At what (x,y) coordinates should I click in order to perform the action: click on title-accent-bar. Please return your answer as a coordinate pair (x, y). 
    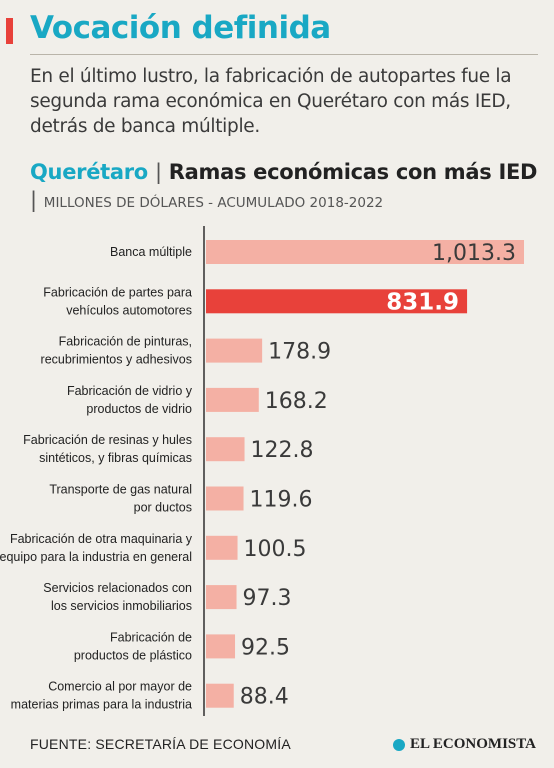
    Looking at the image, I should click on (9, 31).